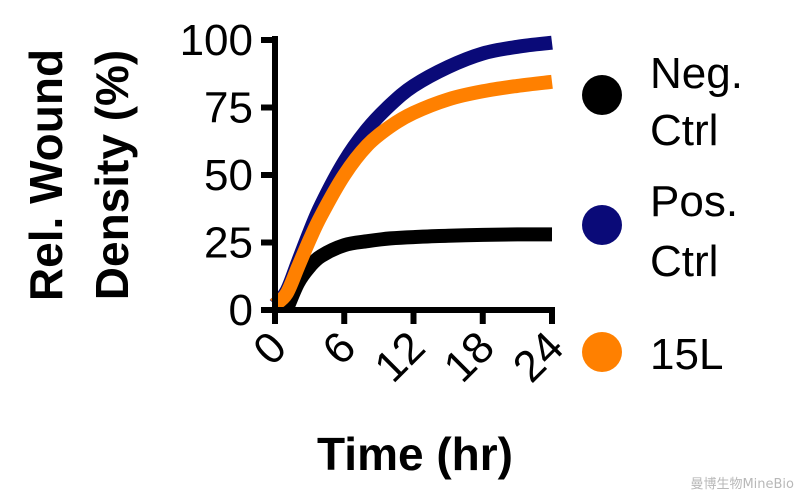 The image size is (800, 496). What do you see at coordinates (696, 73) in the screenshot?
I see `legend-label: Neg.` at bounding box center [696, 73].